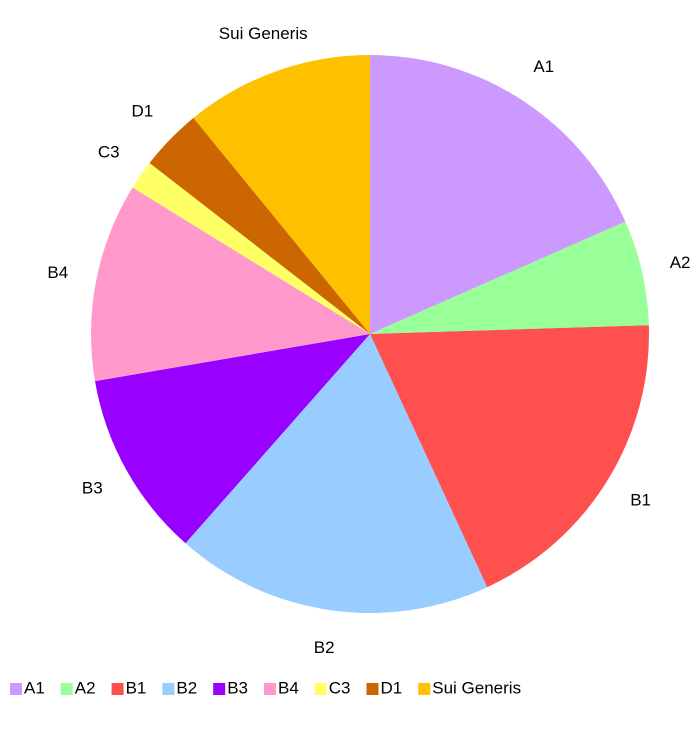 Image resolution: width=696 pixels, height=729 pixels. Describe the element at coordinates (237, 687) in the screenshot. I see `legend-label: B3` at that location.